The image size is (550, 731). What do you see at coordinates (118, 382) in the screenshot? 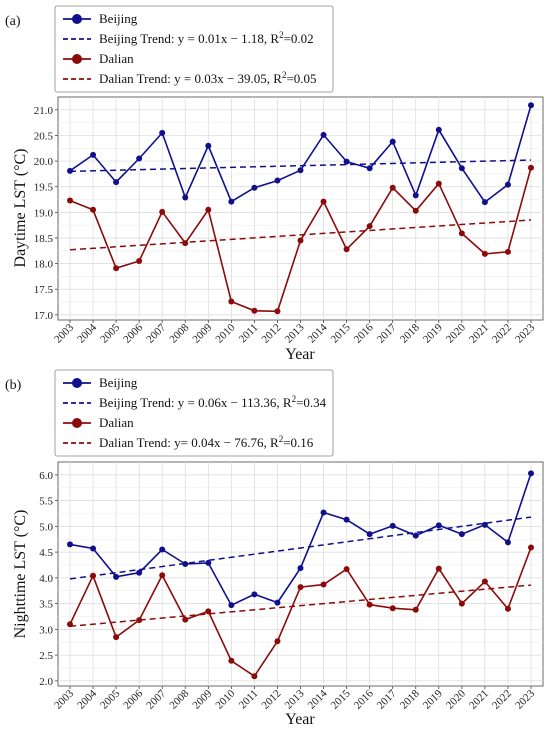
I see `legend-label: Beijing` at bounding box center [118, 382].